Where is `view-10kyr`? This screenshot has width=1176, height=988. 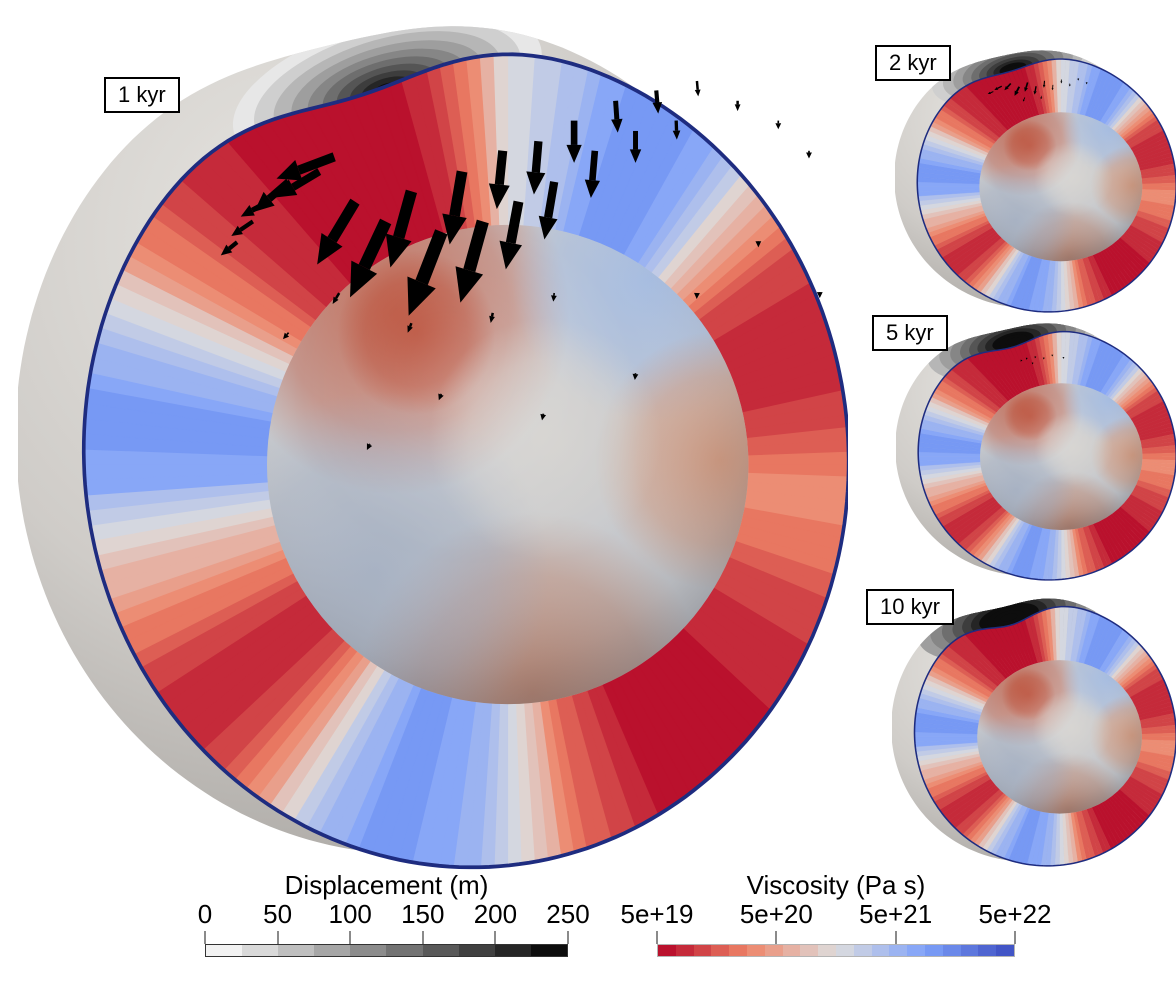
view-10kyr is located at coordinates (1034, 730).